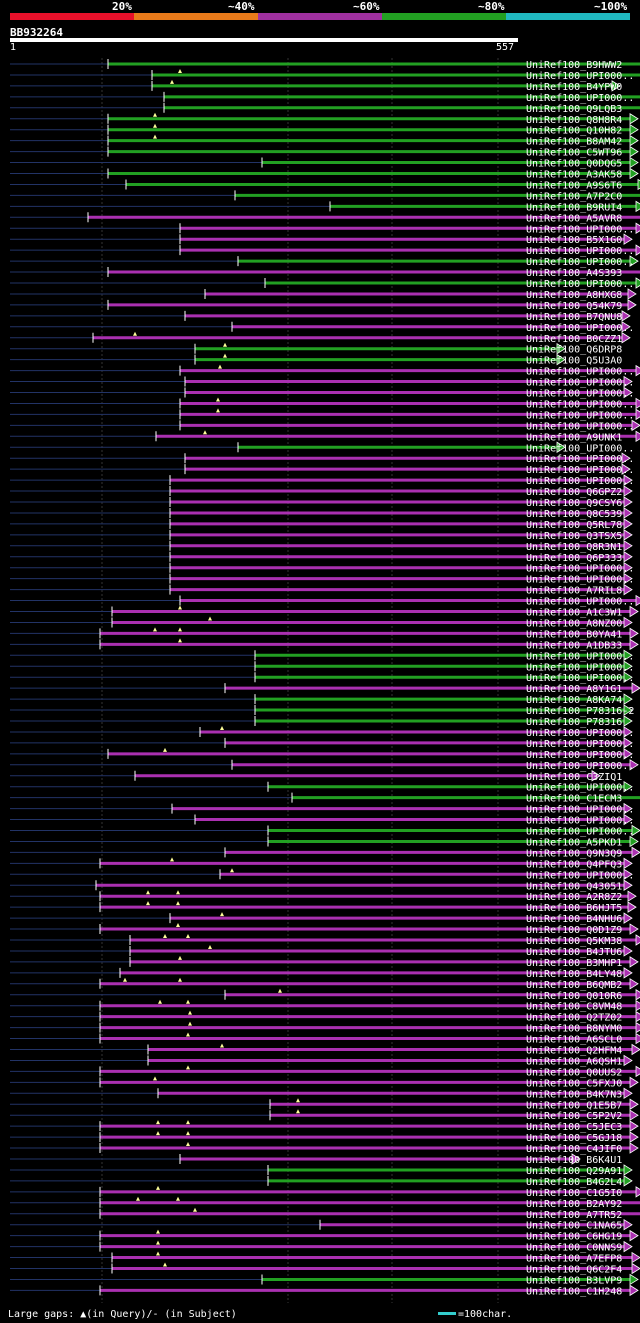  Describe the element at coordinates (574, 1193) in the screenshot. I see `hit-label: UniRef100_C1G5I0` at that location.